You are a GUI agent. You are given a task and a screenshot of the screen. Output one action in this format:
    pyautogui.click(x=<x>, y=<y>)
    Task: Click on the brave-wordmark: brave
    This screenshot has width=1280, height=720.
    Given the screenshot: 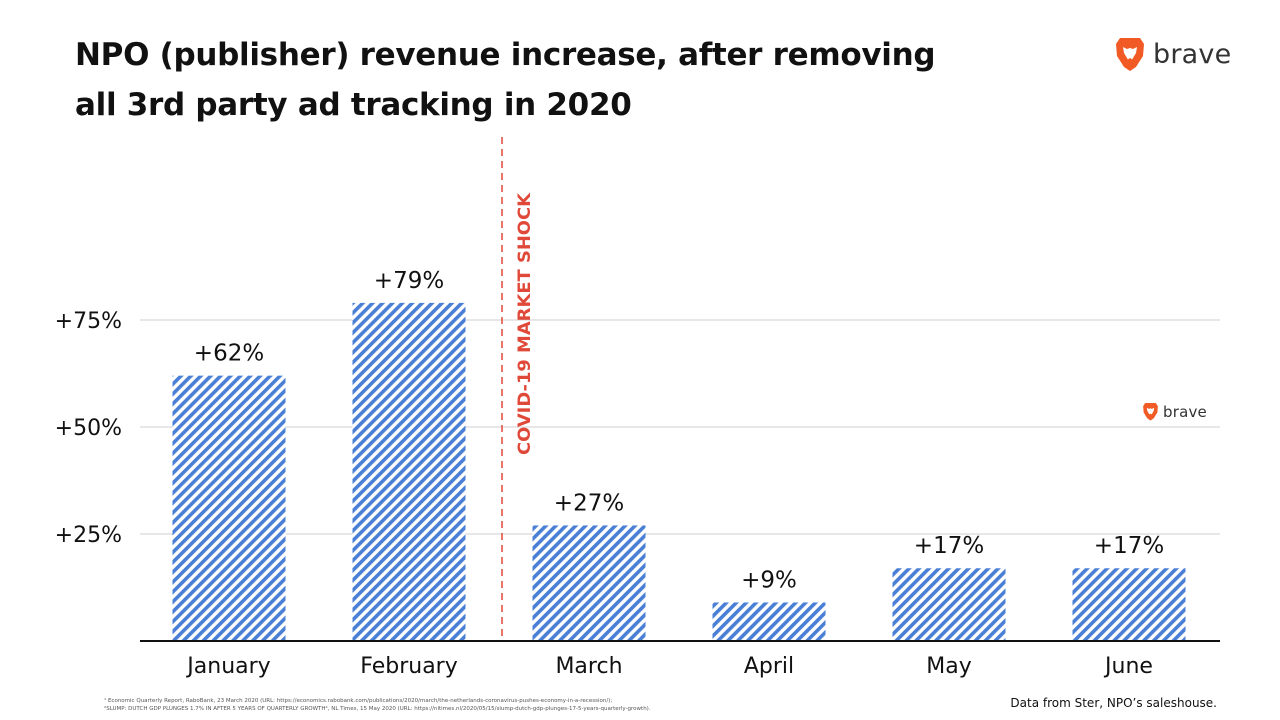 What is the action you would take?
    pyautogui.click(x=1192, y=54)
    